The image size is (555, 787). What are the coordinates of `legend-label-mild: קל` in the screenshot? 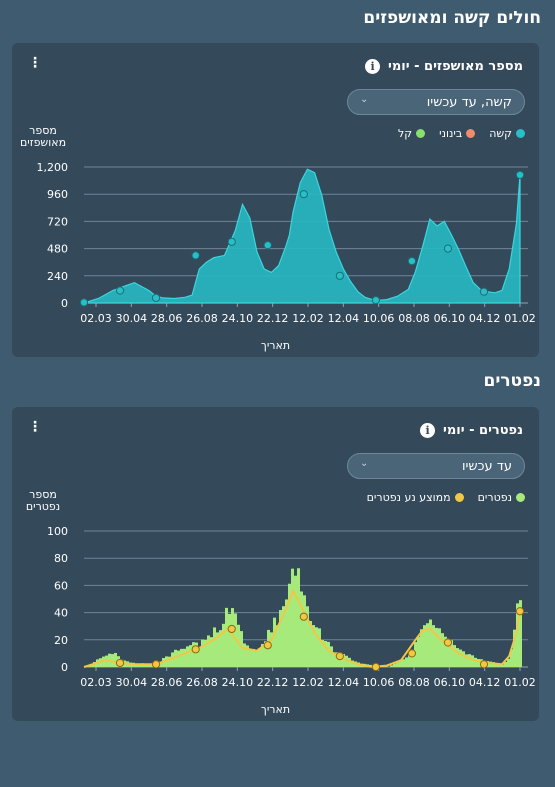 It's located at (405, 133).